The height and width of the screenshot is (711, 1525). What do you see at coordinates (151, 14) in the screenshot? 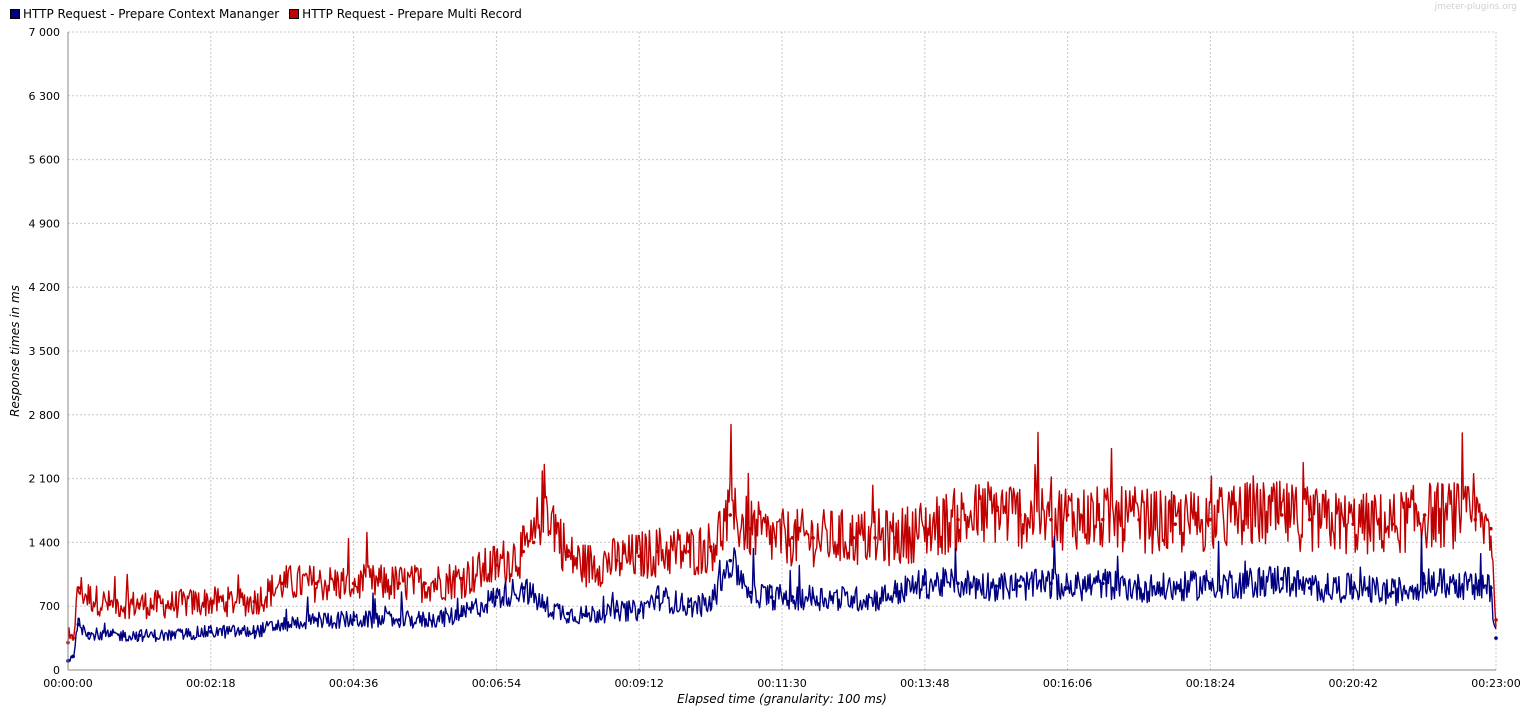
I see `legend-label-context-manager: HTTP Request - Prepare Context Mananger` at bounding box center [151, 14].